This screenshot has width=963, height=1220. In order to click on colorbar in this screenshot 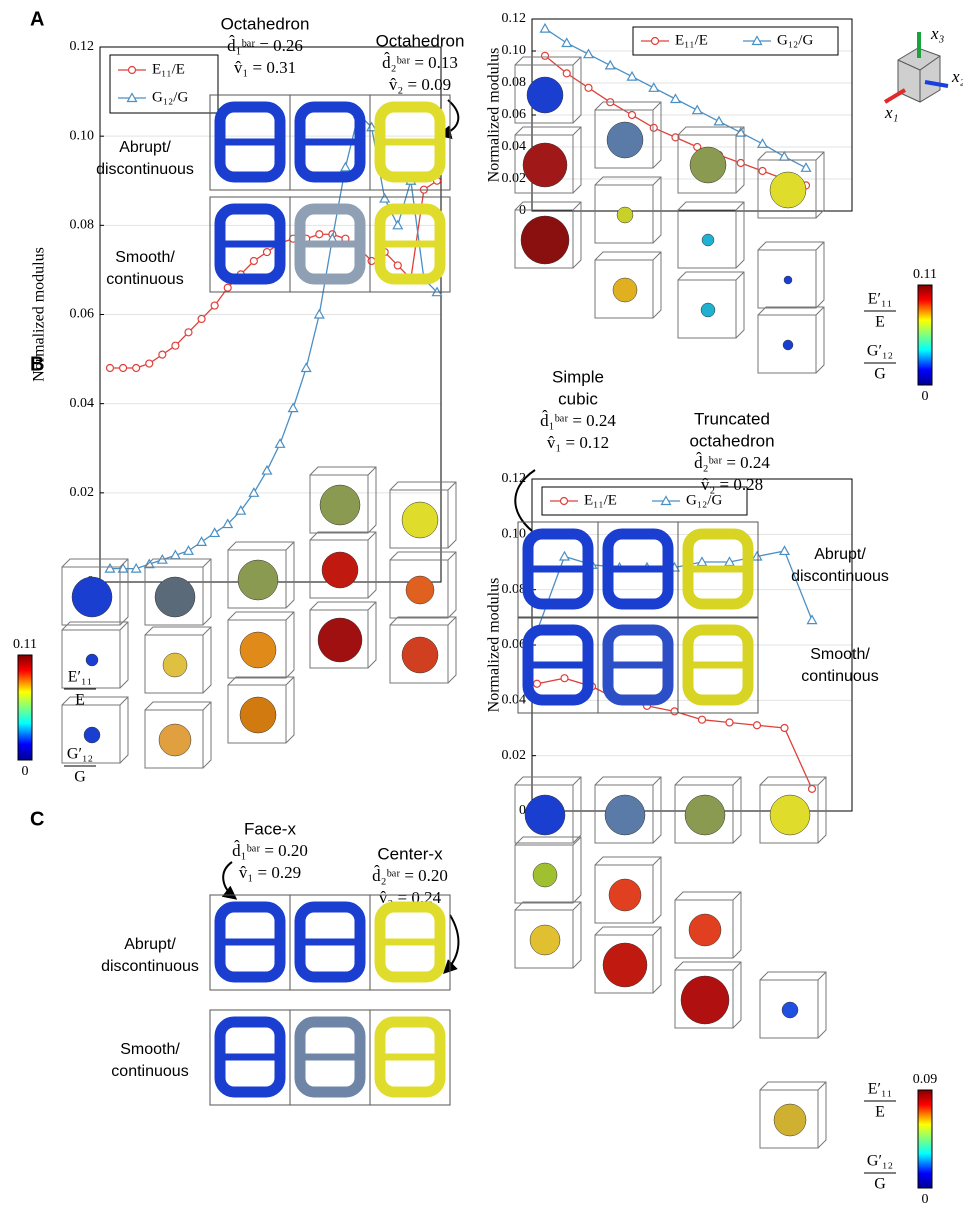, I will do `click(925, 335)`.